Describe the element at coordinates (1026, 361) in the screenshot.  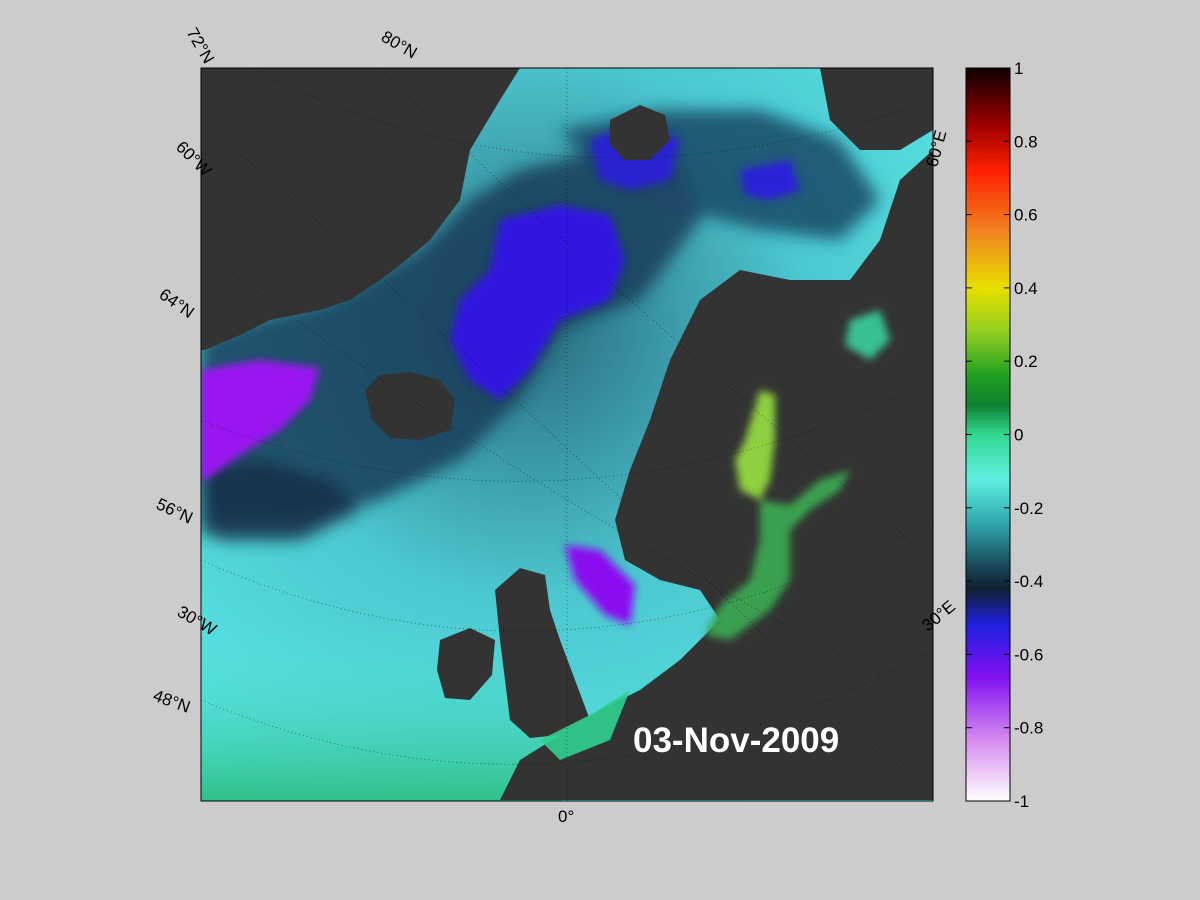
I see `colorbar-tick-label: 0.2` at that location.